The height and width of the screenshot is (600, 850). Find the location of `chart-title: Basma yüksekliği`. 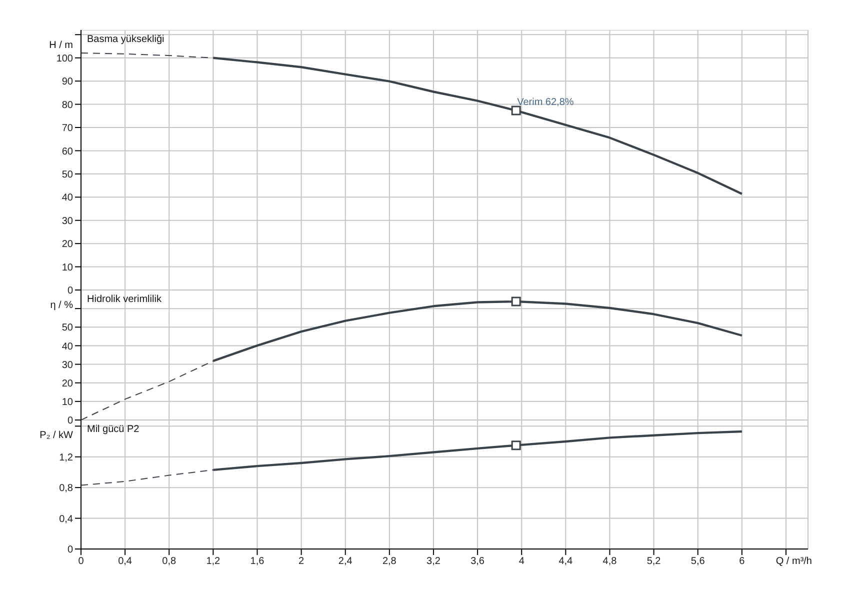

chart-title: Basma yüksekliği is located at coordinates (125, 39).